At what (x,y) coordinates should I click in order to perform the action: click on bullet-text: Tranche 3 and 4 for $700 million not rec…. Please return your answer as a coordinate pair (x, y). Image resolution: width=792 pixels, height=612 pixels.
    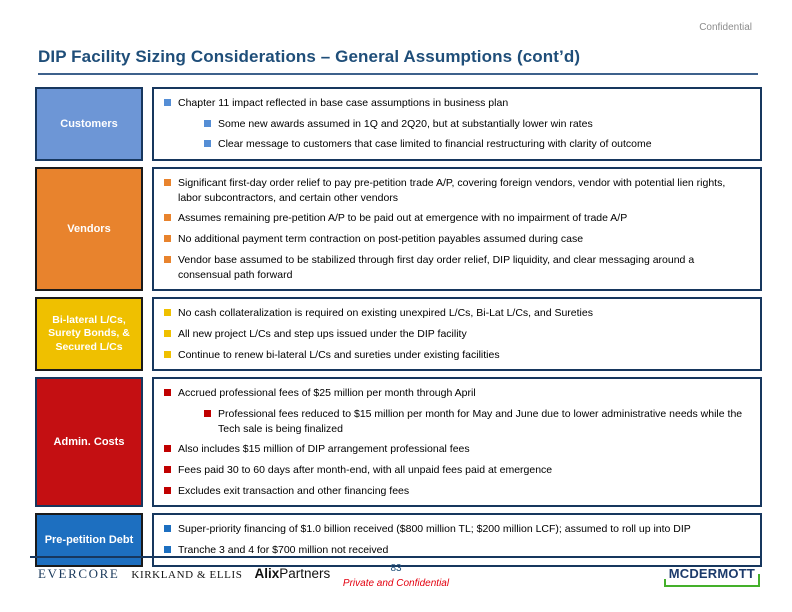
    Looking at the image, I should click on (283, 550).